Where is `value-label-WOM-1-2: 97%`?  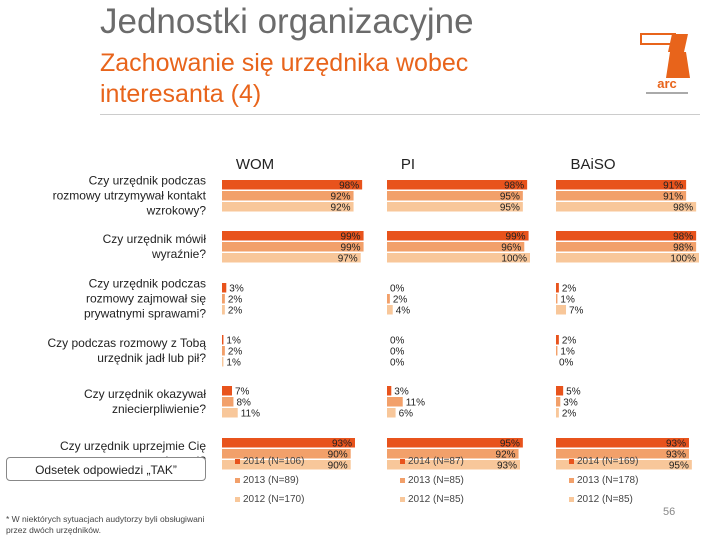 value-label-WOM-1-2: 97% is located at coordinates (348, 259).